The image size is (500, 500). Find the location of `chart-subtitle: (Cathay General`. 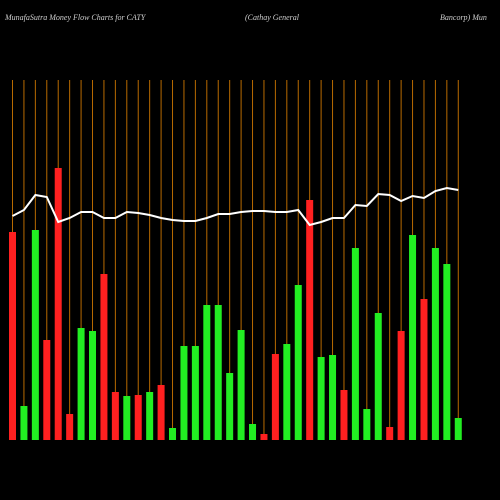

chart-subtitle: (Cathay General is located at coordinates (272, 17).